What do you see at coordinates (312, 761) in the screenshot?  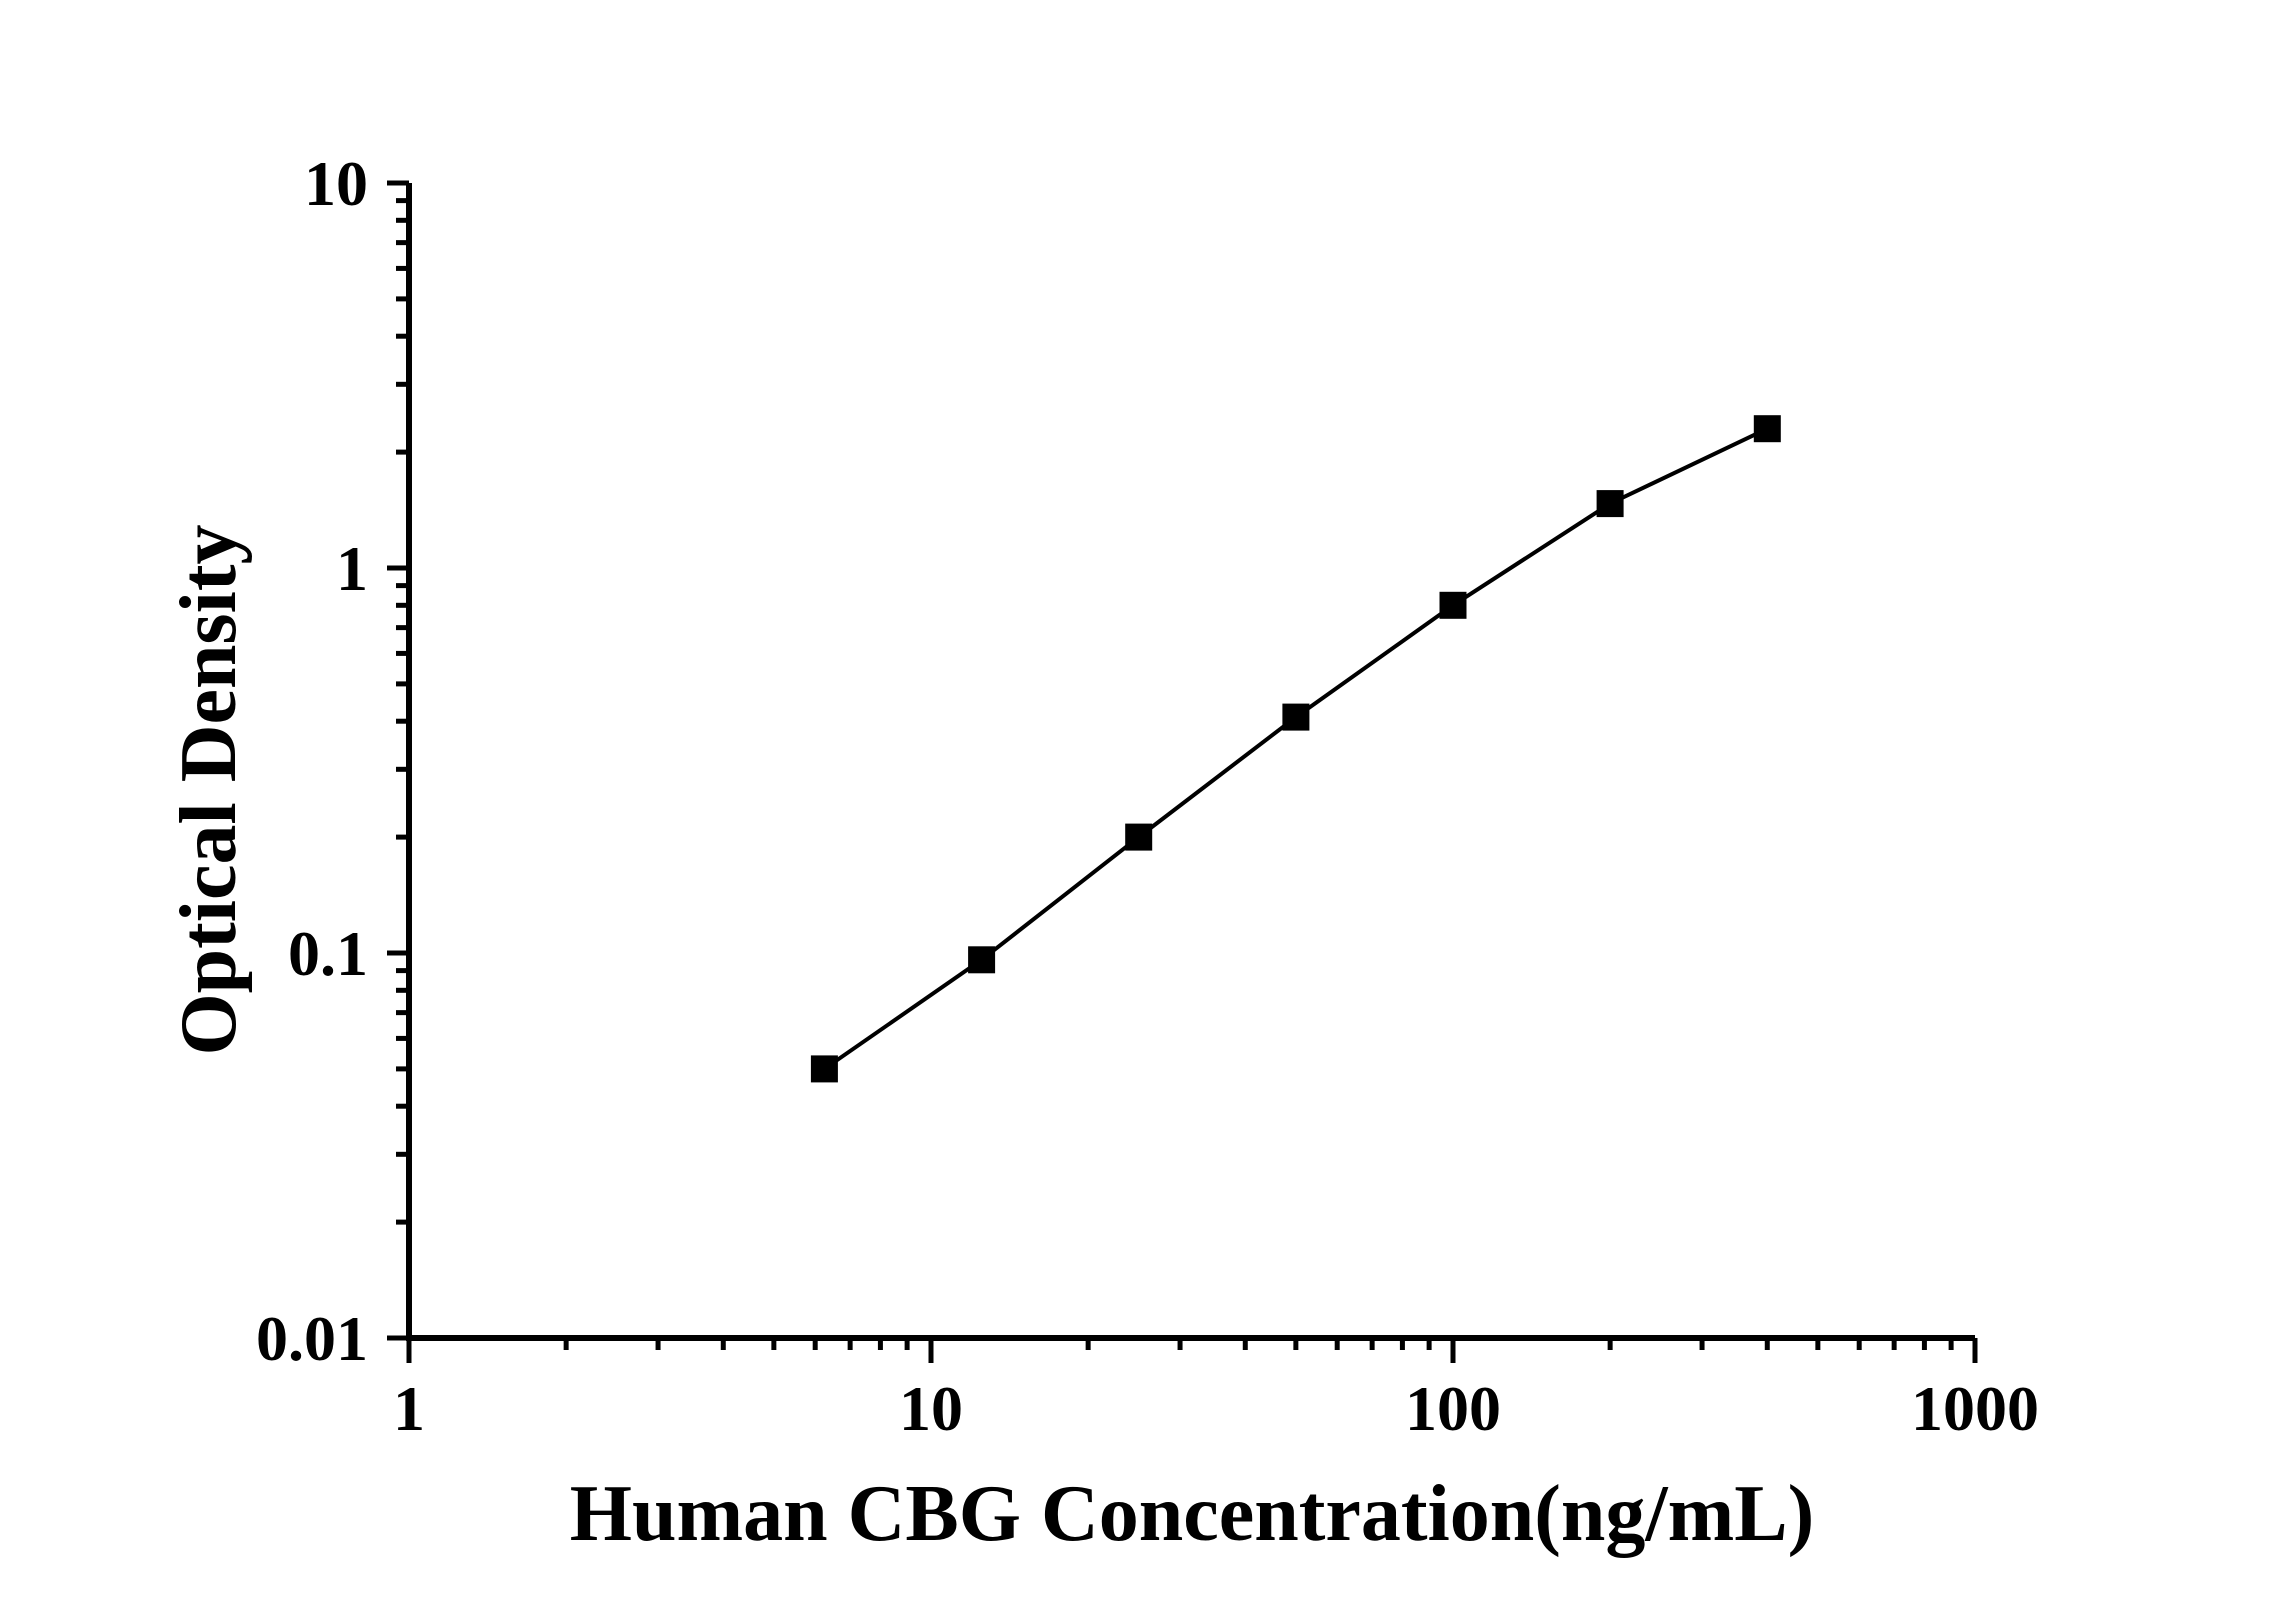 I see `y-axis-tick-labels: 10 1 0.1 0.01` at bounding box center [312, 761].